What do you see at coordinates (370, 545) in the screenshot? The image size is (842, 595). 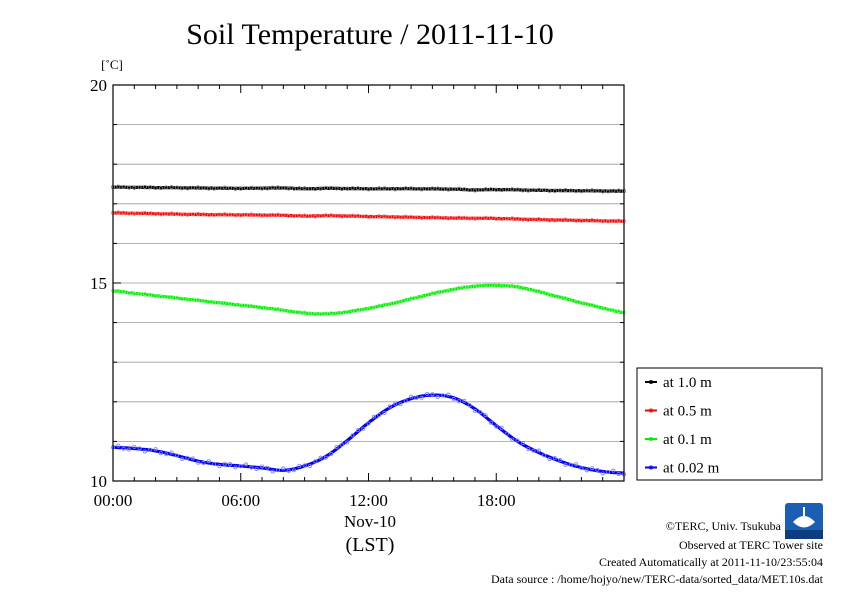 I see `x-axis-timezone-label: (LST)` at bounding box center [370, 545].